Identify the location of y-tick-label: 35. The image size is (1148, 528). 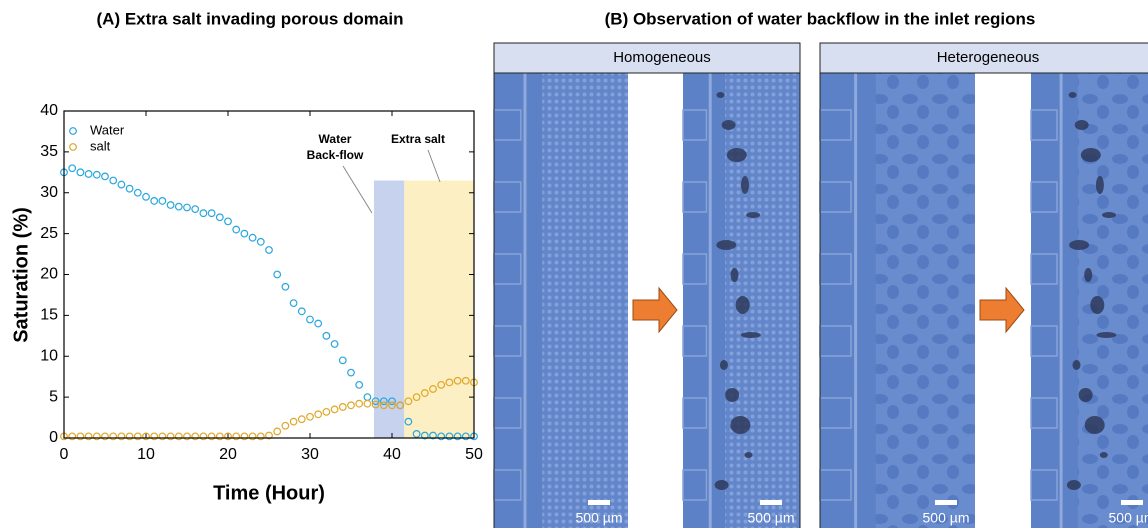
(49, 151).